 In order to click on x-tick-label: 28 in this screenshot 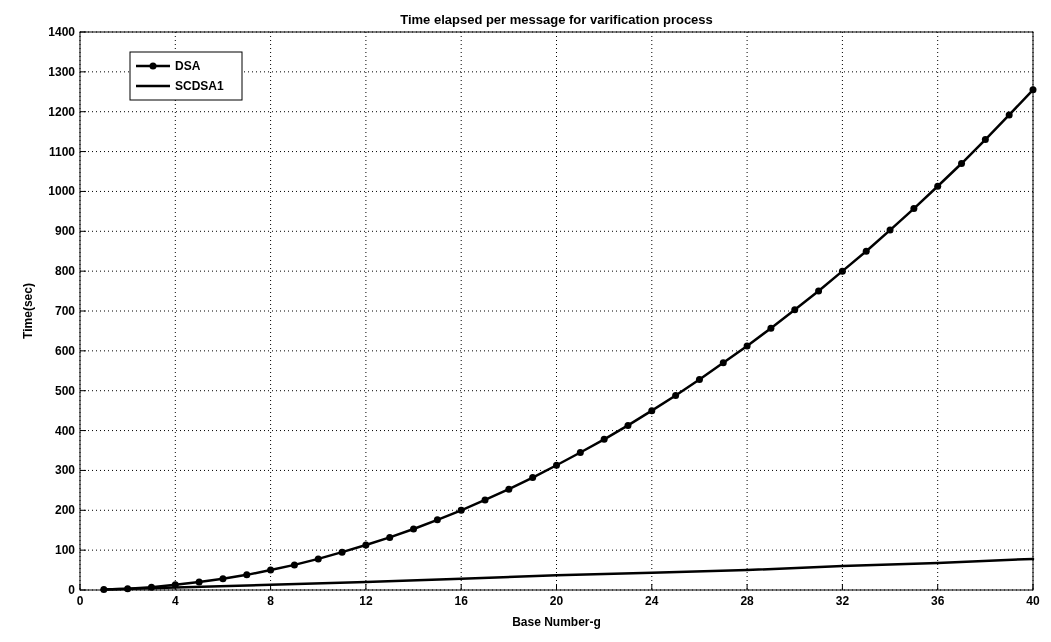, I will do `click(747, 601)`.